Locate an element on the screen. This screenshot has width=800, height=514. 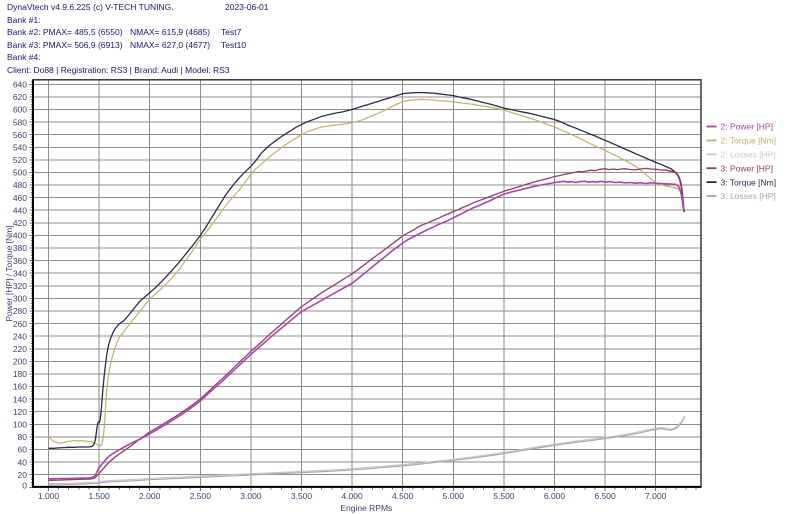
svg-text: 7.000 is located at coordinates (656, 496).